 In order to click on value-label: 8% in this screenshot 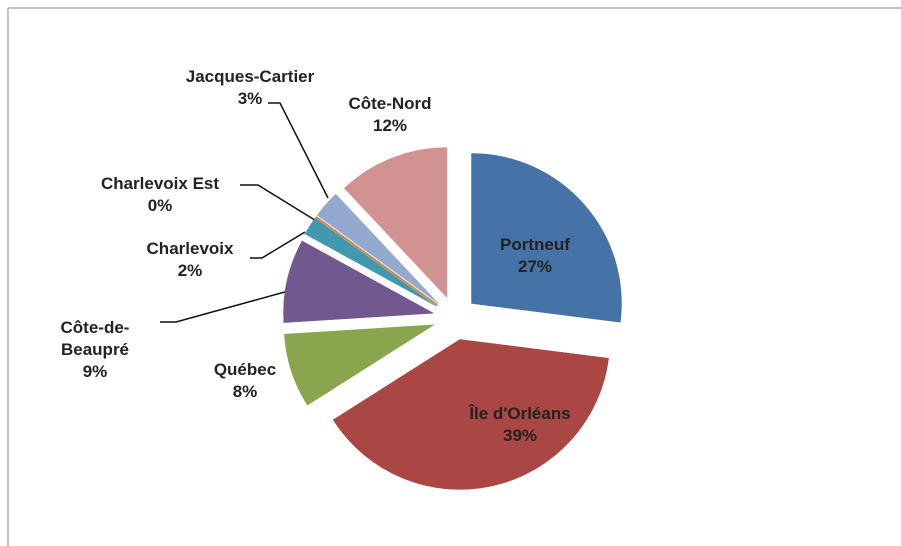, I will do `click(245, 391)`.